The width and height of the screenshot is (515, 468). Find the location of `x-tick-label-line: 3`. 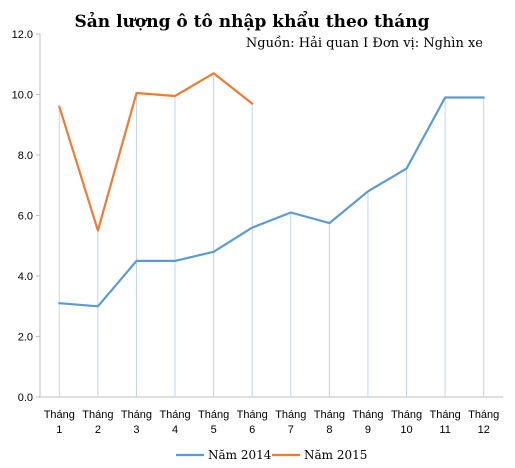

x-tick-label-line: 3 is located at coordinates (136, 430).